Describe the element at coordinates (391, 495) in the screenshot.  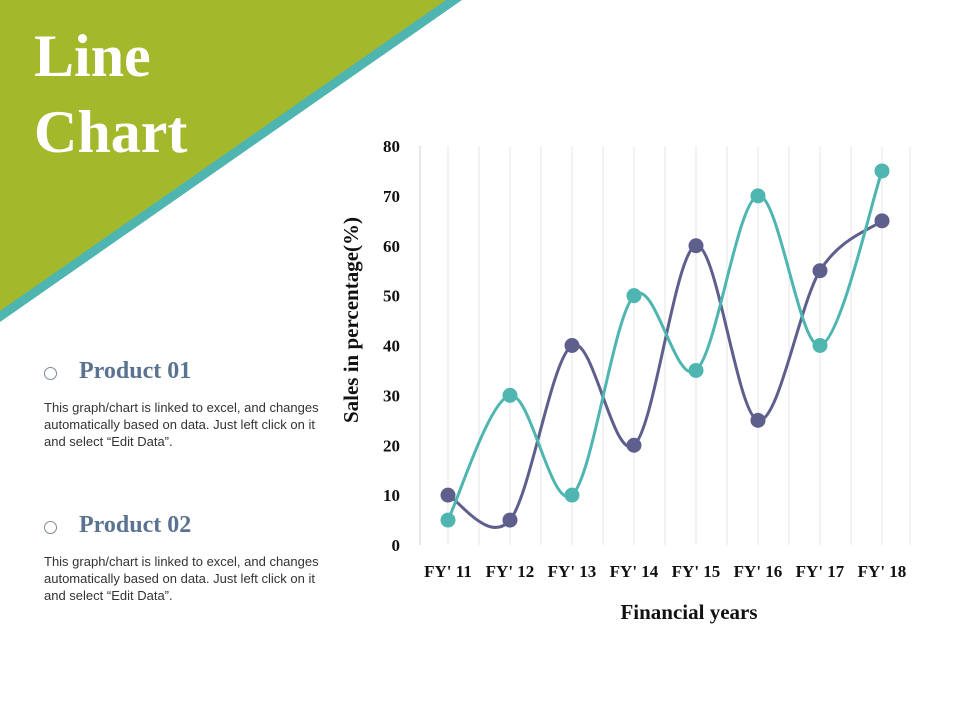
I see `y-tick-label: 10` at that location.